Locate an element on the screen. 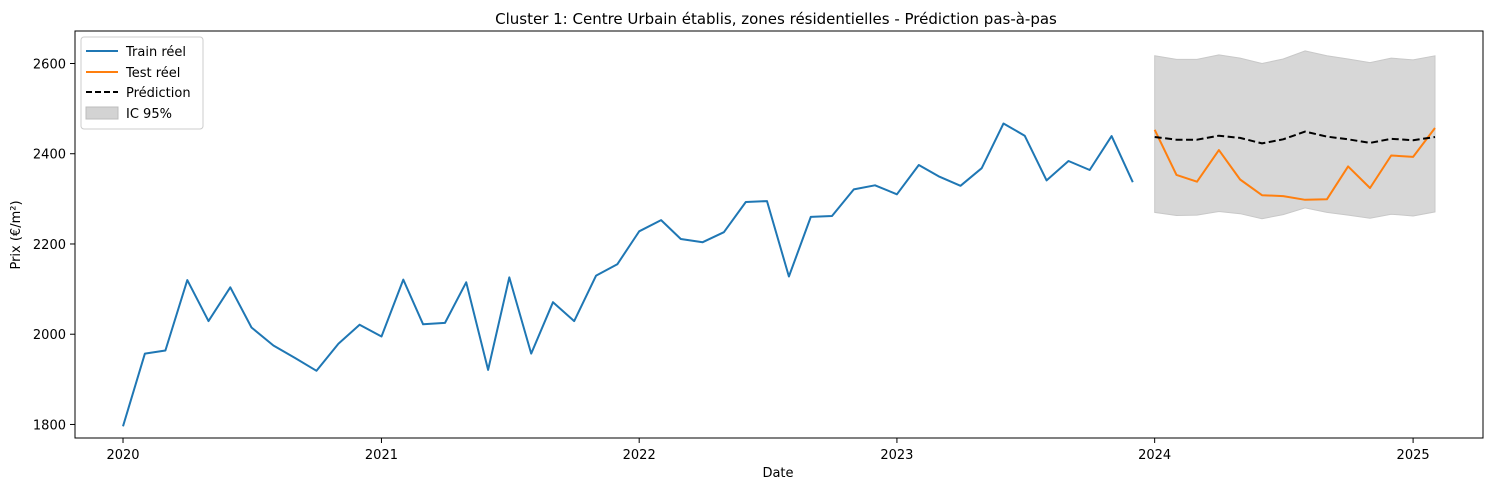  y-axis-label: Prix (€/m²) is located at coordinates (16, 234).